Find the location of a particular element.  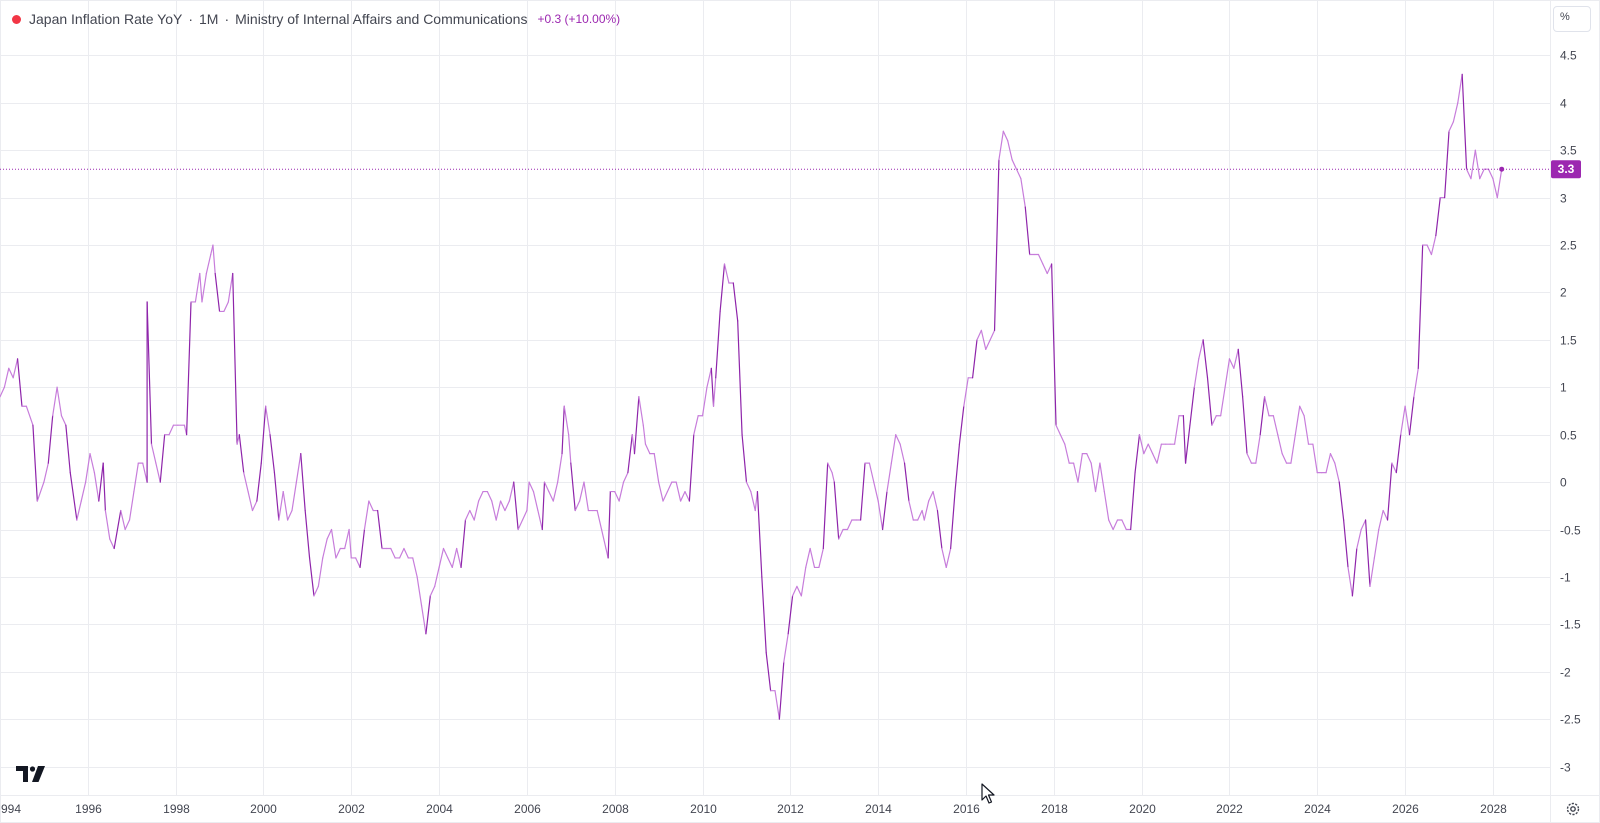

y-tick-label: 1.5 is located at coordinates (1568, 341).